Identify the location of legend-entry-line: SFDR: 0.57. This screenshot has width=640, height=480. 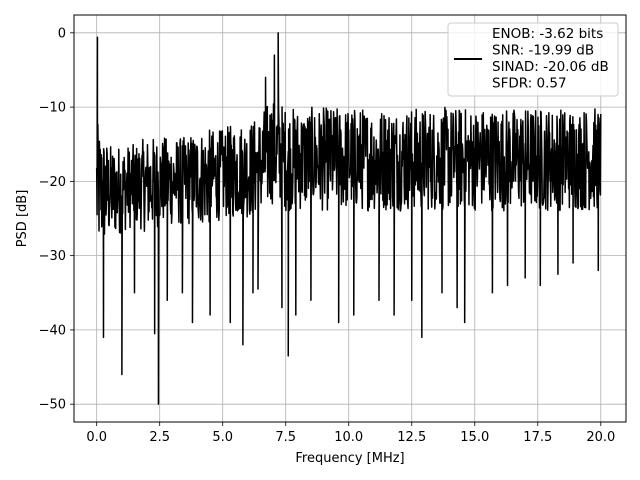
(529, 84).